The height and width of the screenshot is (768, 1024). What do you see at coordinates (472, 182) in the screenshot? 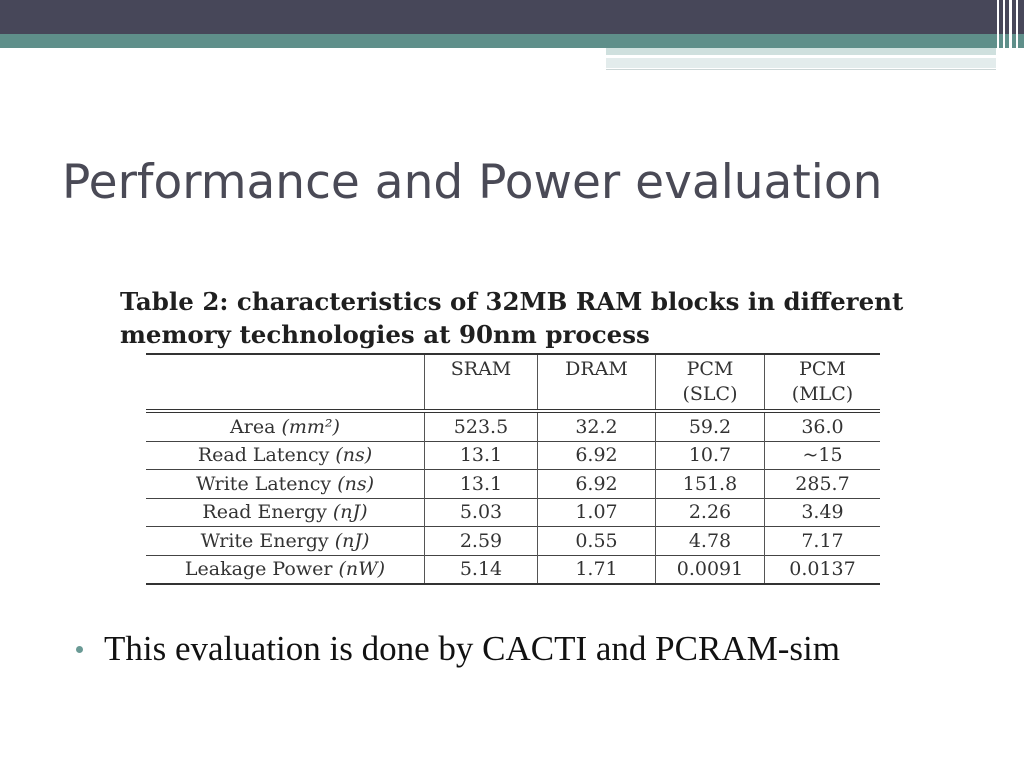
I see `slide-title: Performance and Power evaluation` at bounding box center [472, 182].